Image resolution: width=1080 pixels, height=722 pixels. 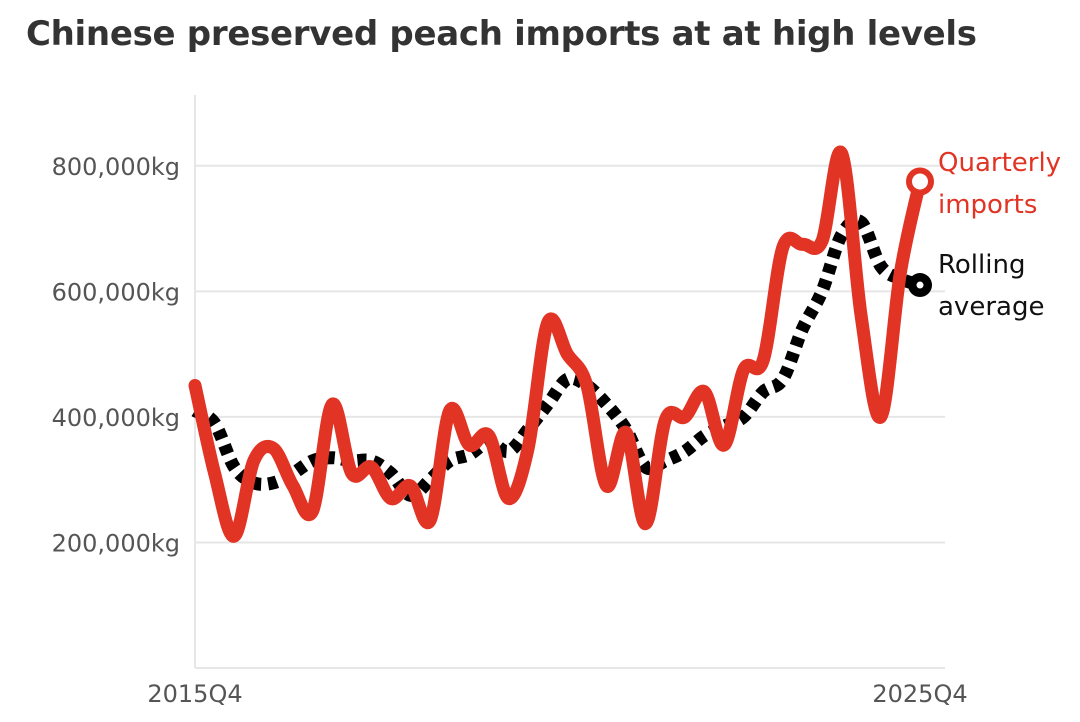 I want to click on y-tick-label: 600,000kg, so click(x=116, y=292).